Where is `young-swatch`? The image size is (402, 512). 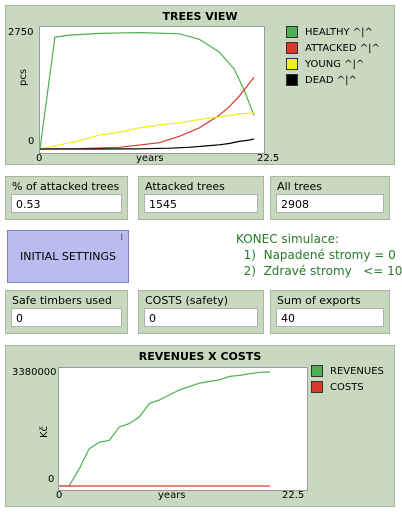
young-swatch is located at coordinates (292, 64).